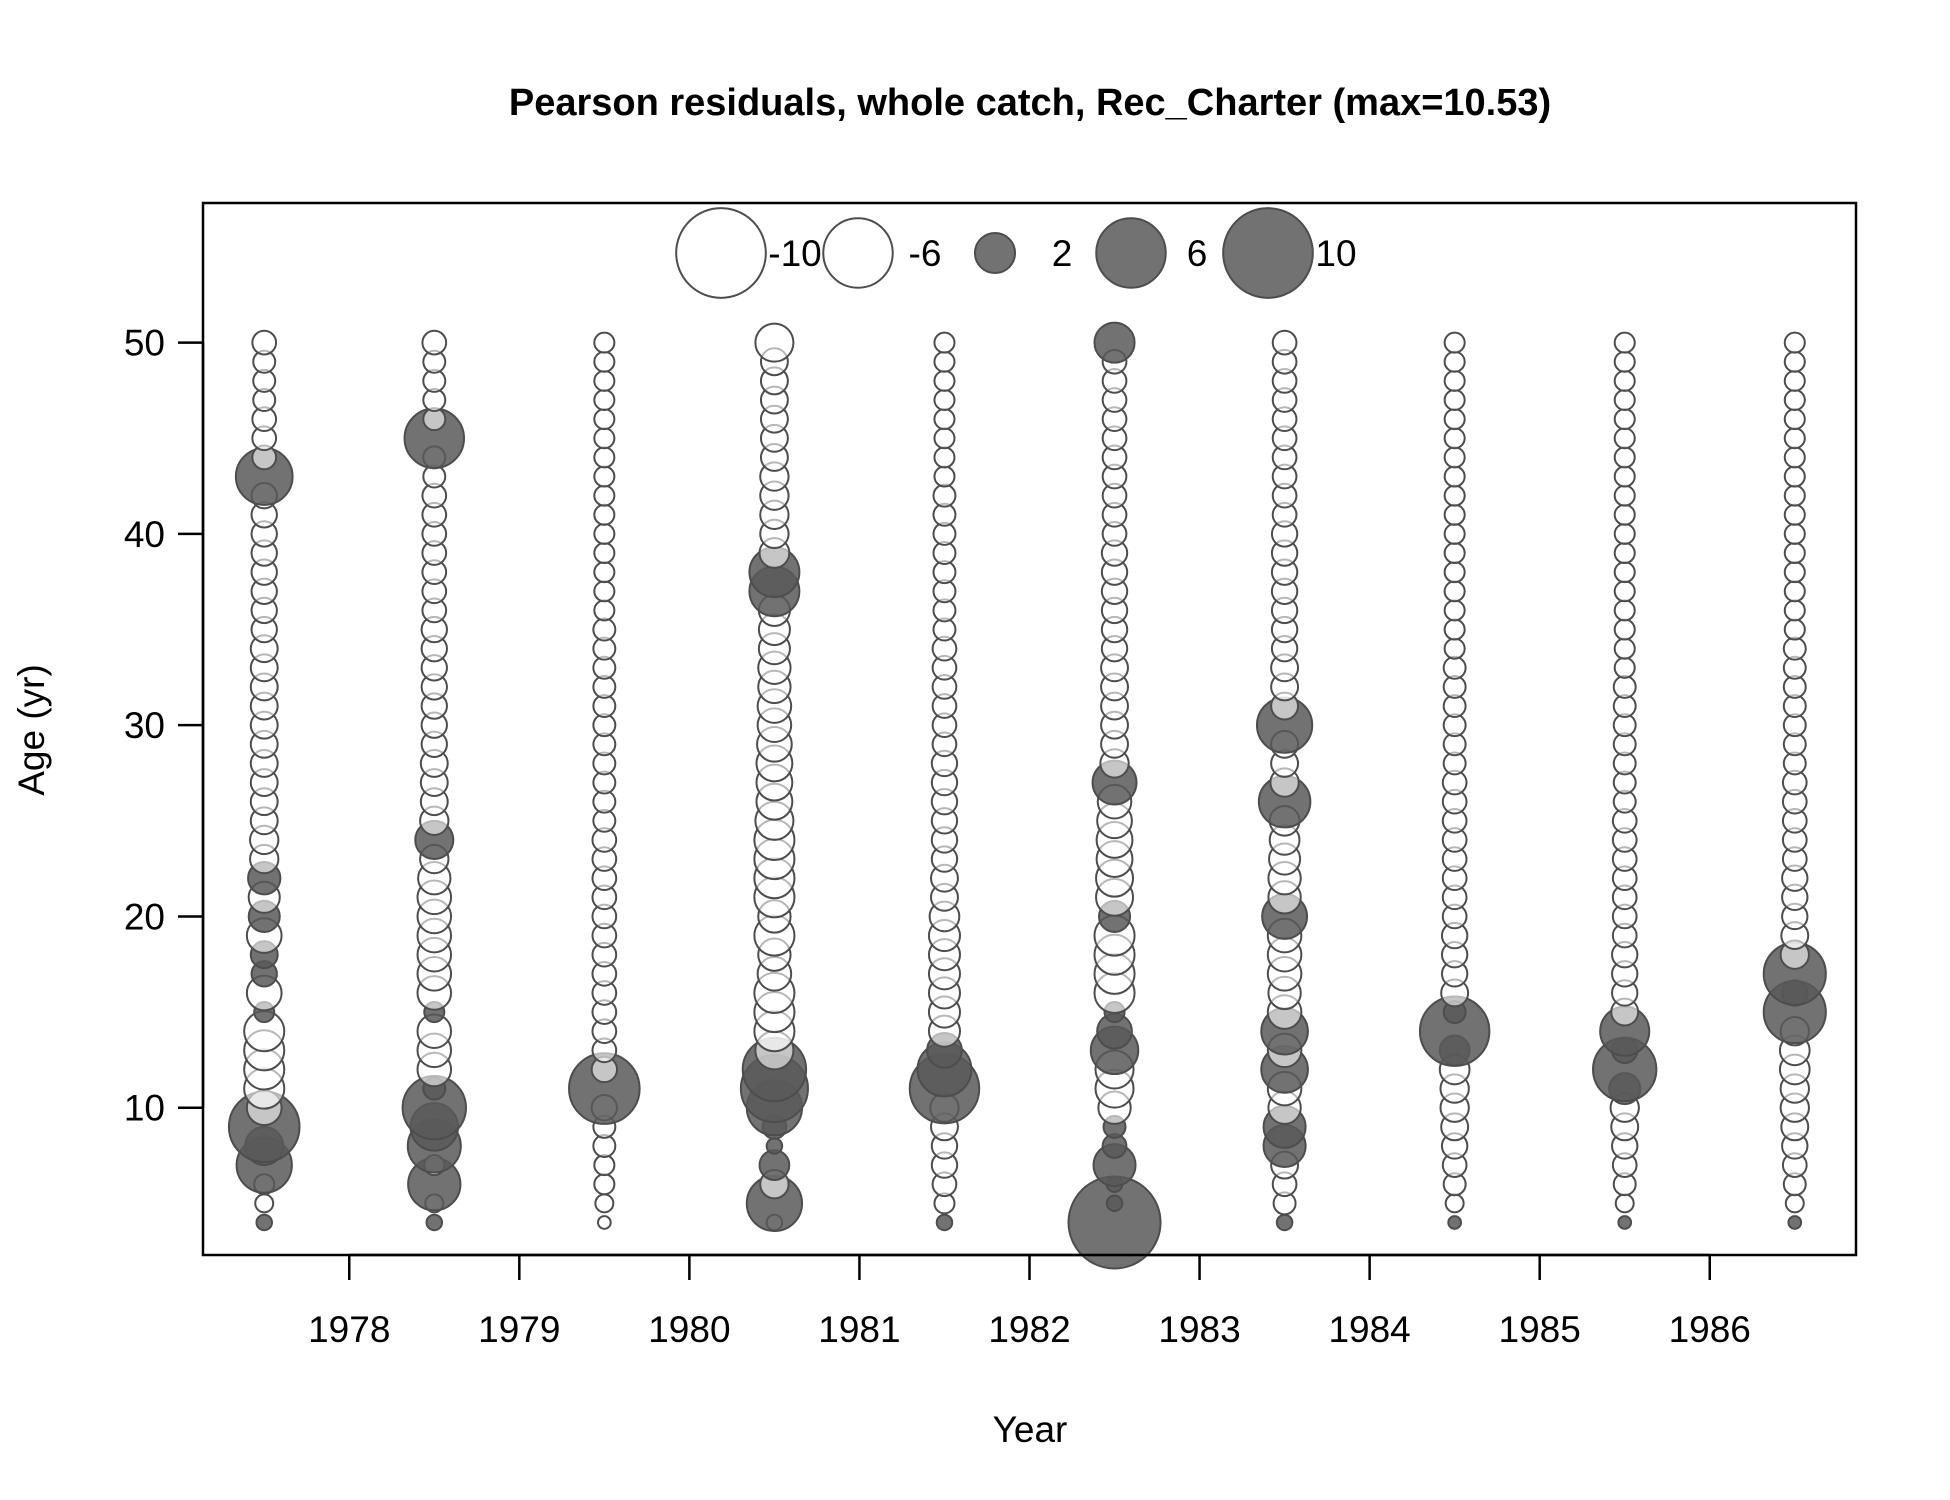 The image size is (1950, 1500). I want to click on legend: -10 -6 2 6 10, so click(1016, 253).